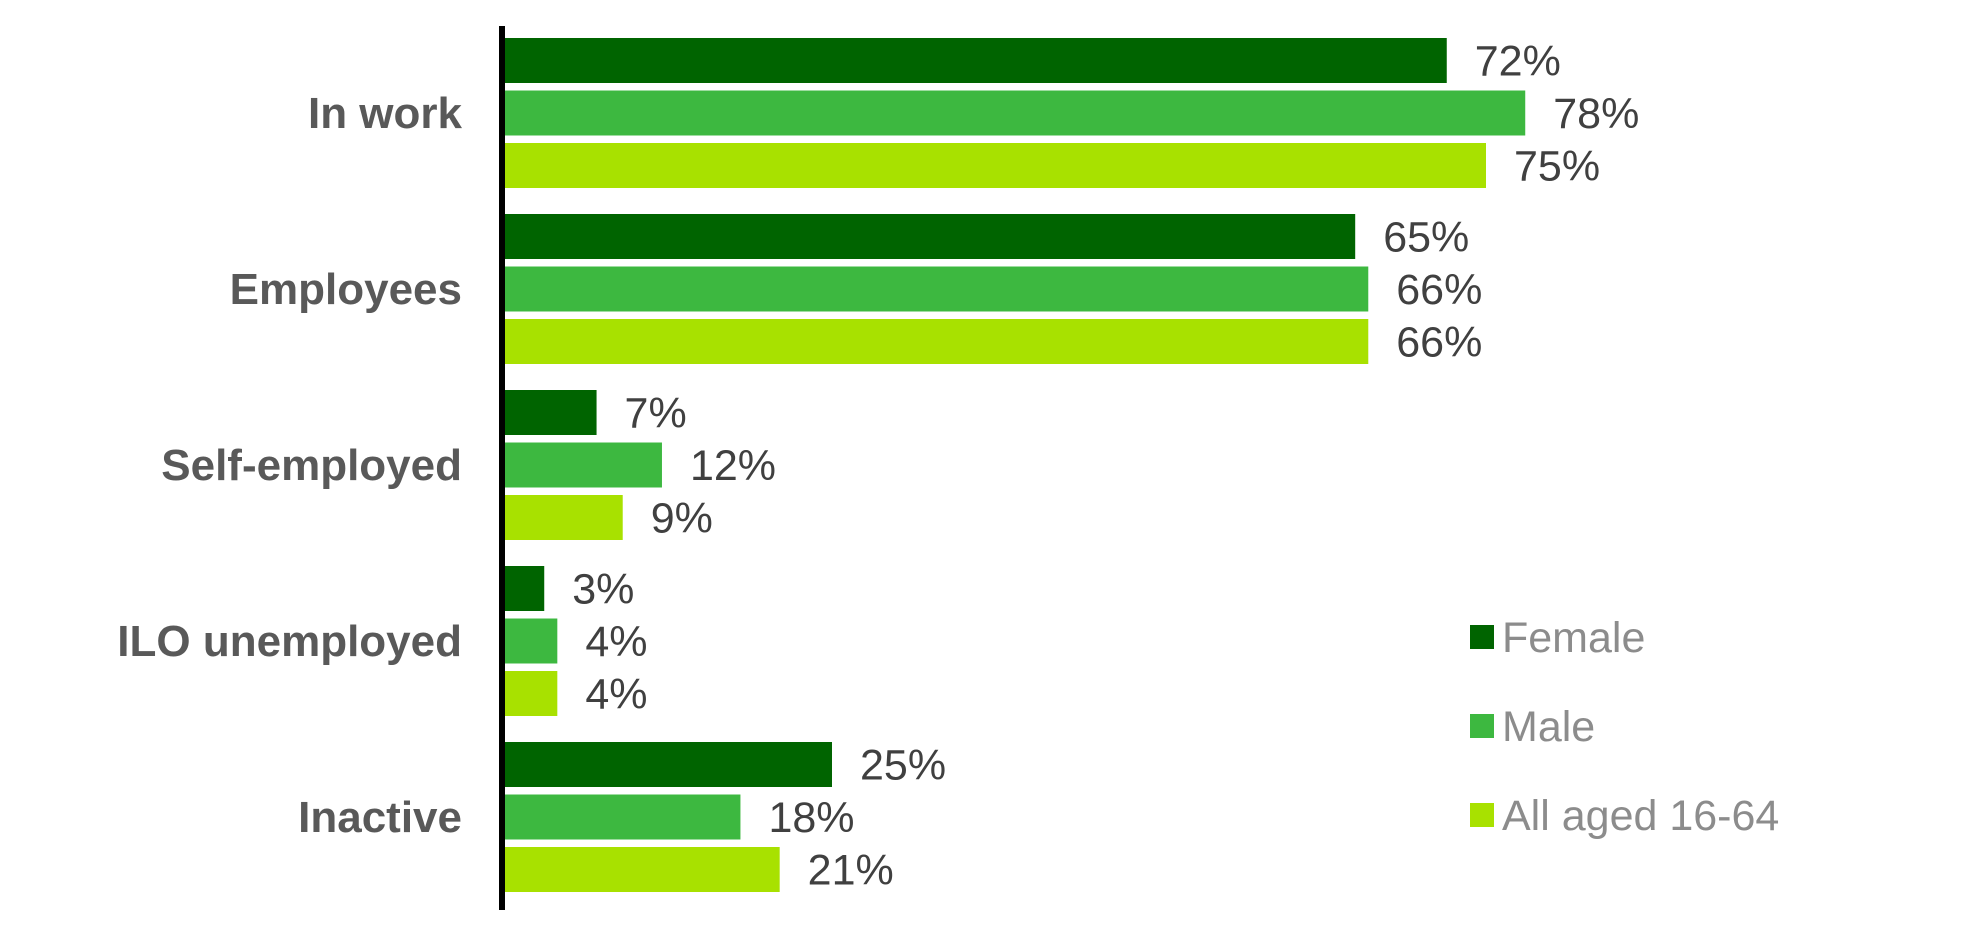 The image size is (1967, 938). I want to click on bar-inactive-male, so click(623, 817).